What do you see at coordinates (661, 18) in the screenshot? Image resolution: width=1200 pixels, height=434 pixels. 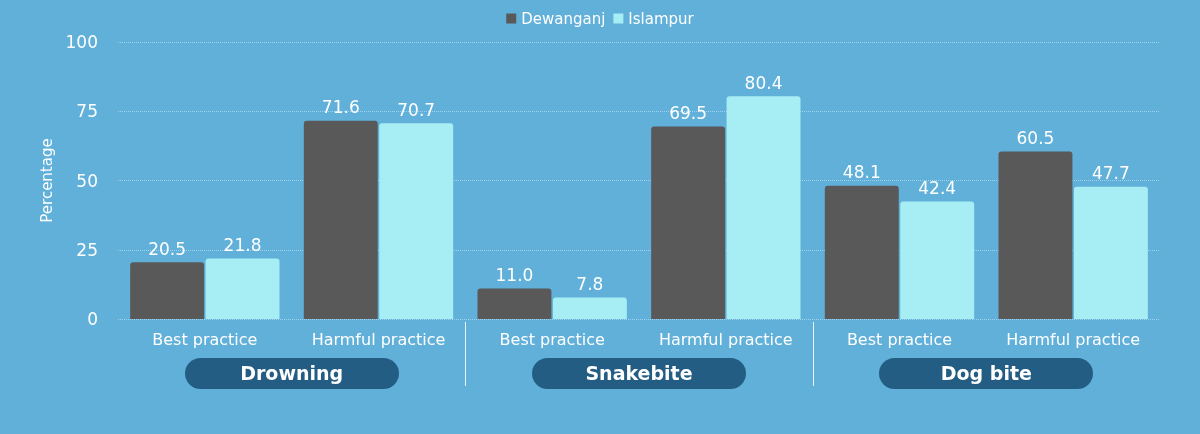 I see `legend-label: Islampur` at bounding box center [661, 18].